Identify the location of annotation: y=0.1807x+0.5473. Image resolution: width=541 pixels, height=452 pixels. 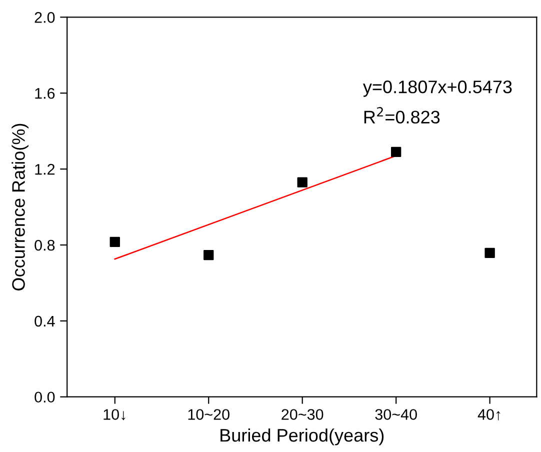
(437, 88).